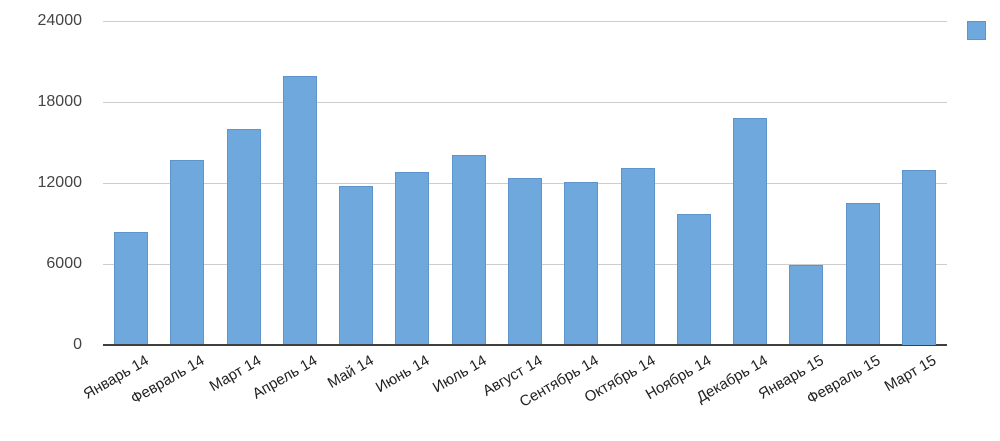  What do you see at coordinates (638, 256) in the screenshot?
I see `bar-Октябрь 14` at bounding box center [638, 256].